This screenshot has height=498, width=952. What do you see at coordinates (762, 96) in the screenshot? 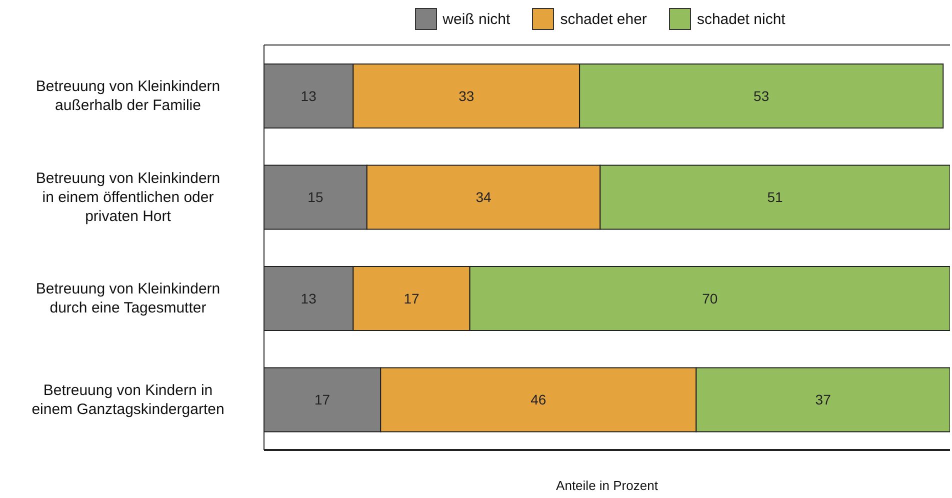
I see `data-label: 53` at bounding box center [762, 96].